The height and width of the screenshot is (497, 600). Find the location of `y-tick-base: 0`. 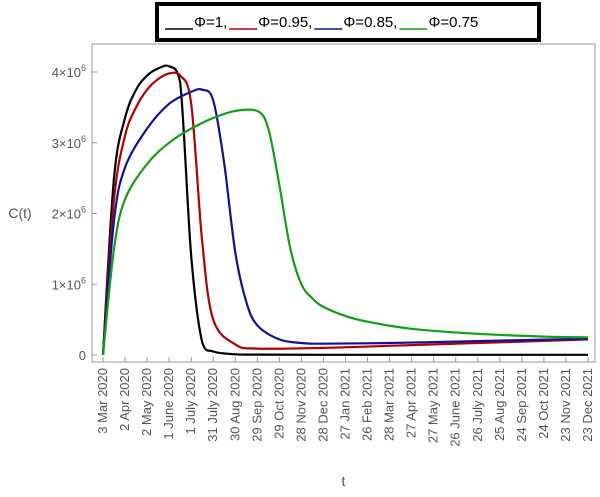

y-tick-base: 0 is located at coordinates (82, 355).